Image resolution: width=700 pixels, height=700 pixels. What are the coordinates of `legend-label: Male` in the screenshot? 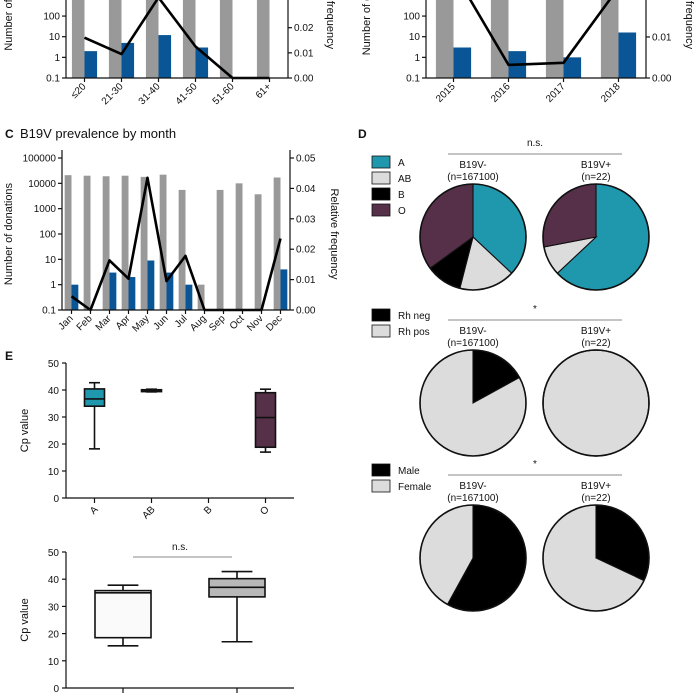 It's located at (409, 471).